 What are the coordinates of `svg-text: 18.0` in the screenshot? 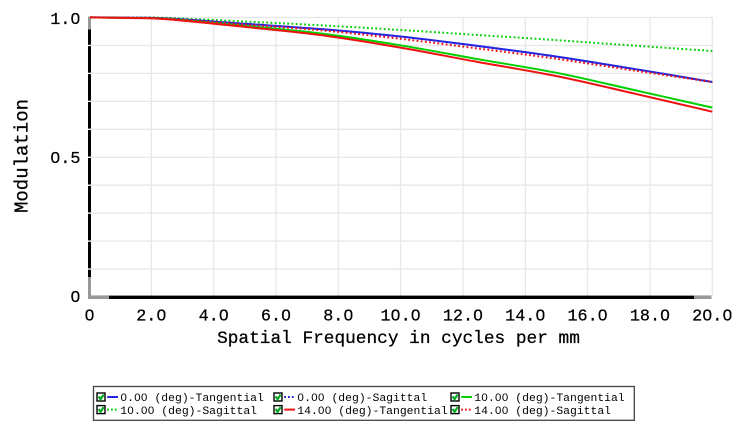 It's located at (650, 316).